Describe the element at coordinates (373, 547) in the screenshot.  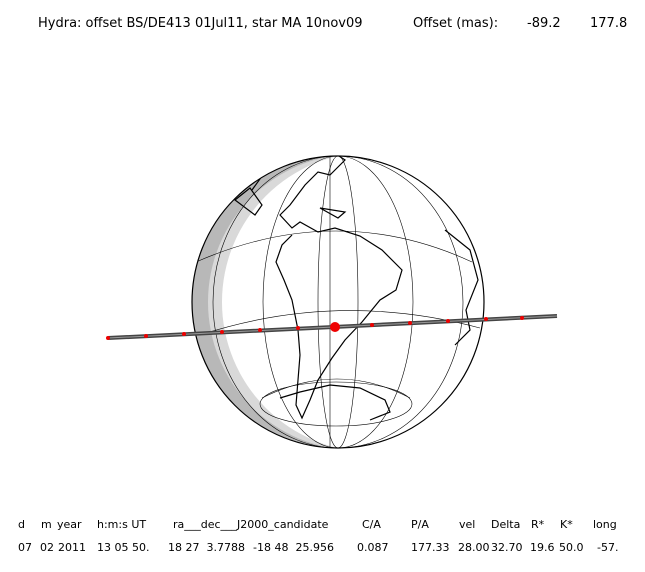
I see `table-cell: 0.087` at that location.